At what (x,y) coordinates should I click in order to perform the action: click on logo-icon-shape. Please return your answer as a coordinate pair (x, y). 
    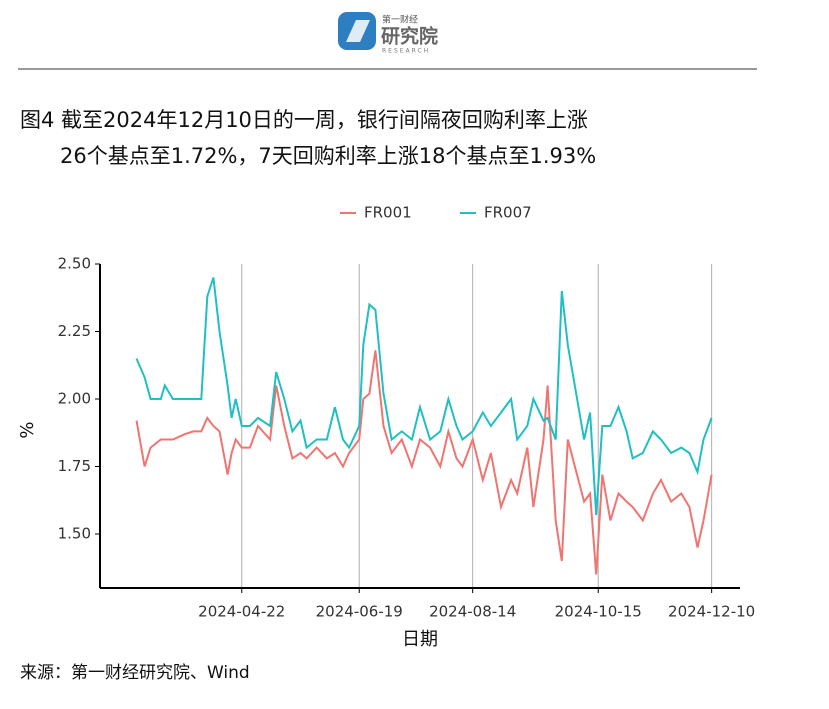
    Looking at the image, I should click on (358, 31).